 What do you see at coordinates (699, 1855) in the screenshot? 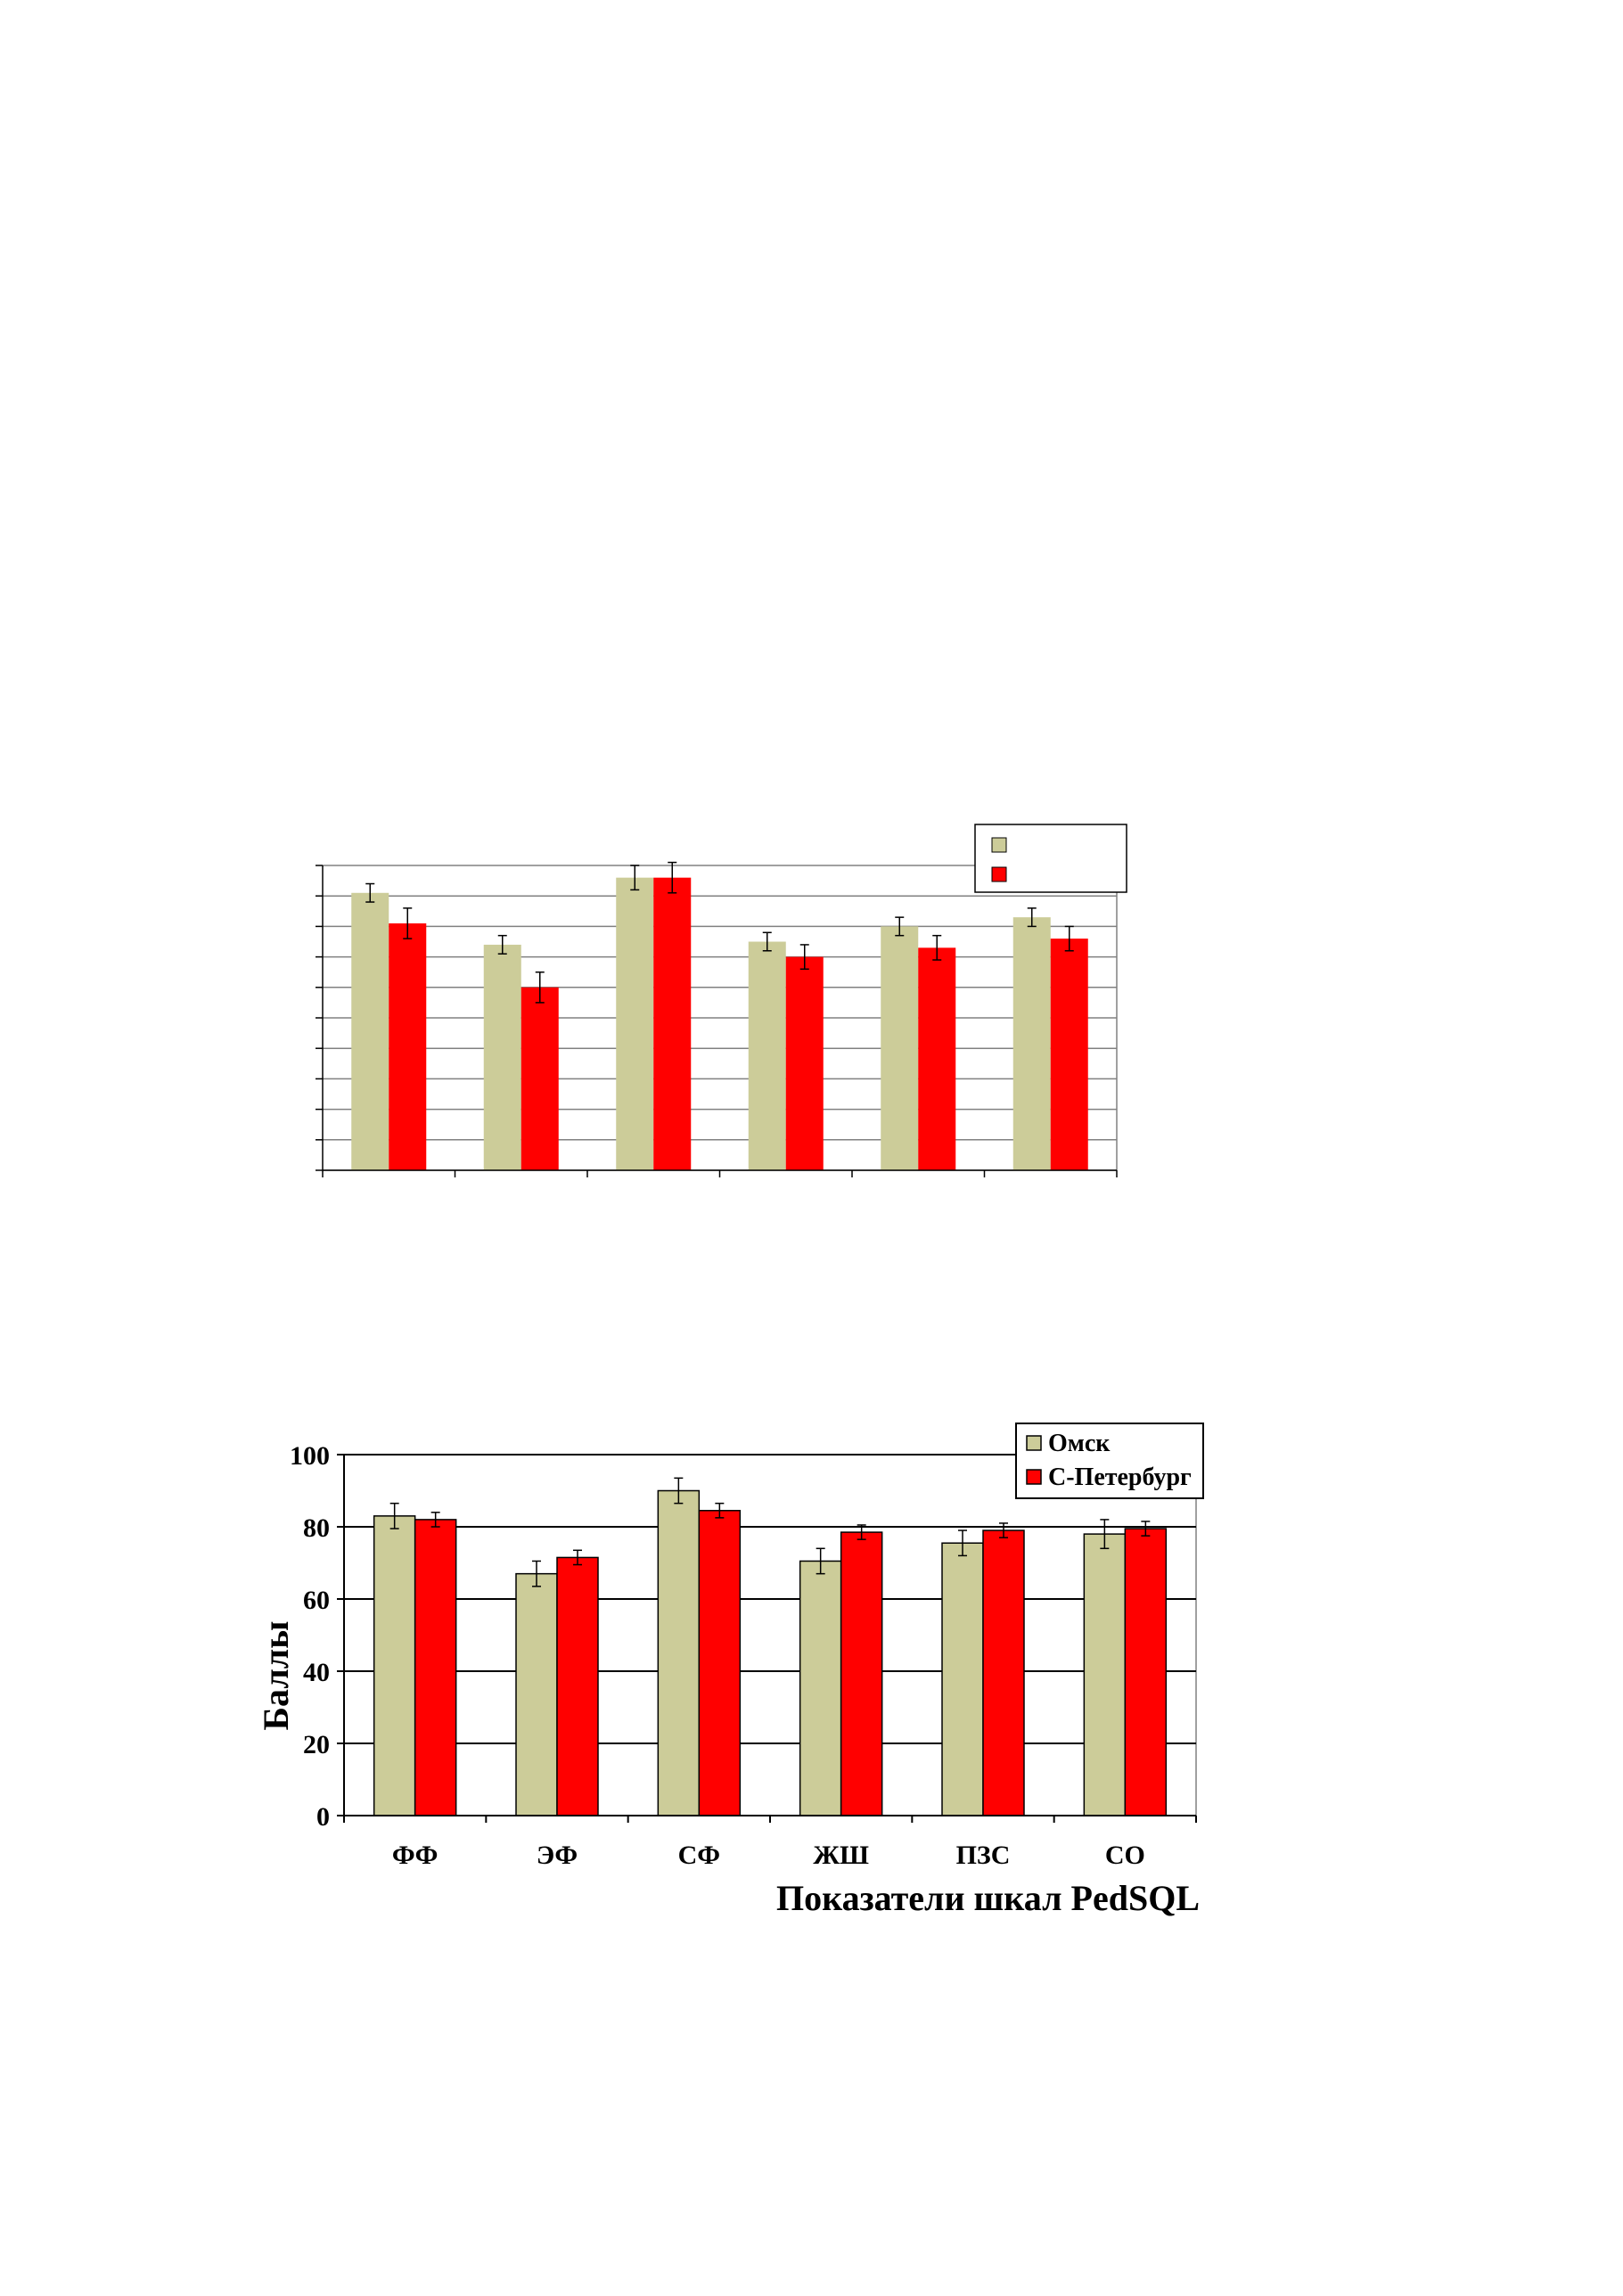
I see `category-label: СФ` at bounding box center [699, 1855].